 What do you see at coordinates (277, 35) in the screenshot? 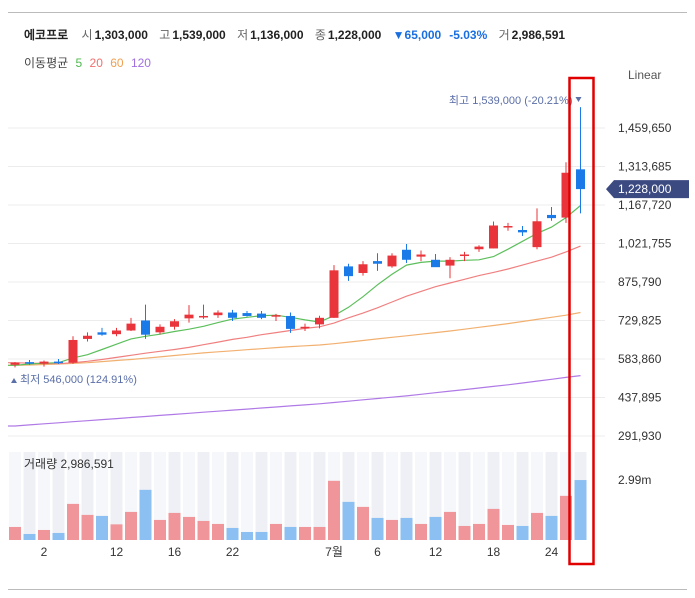
I see `low-value: 1,136,000` at bounding box center [277, 35].